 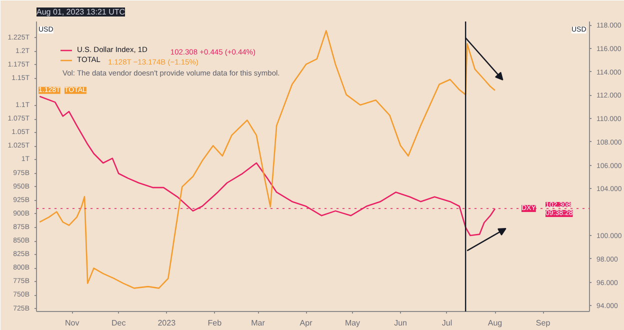 I want to click on x-tick-label: Feb, so click(x=215, y=323).